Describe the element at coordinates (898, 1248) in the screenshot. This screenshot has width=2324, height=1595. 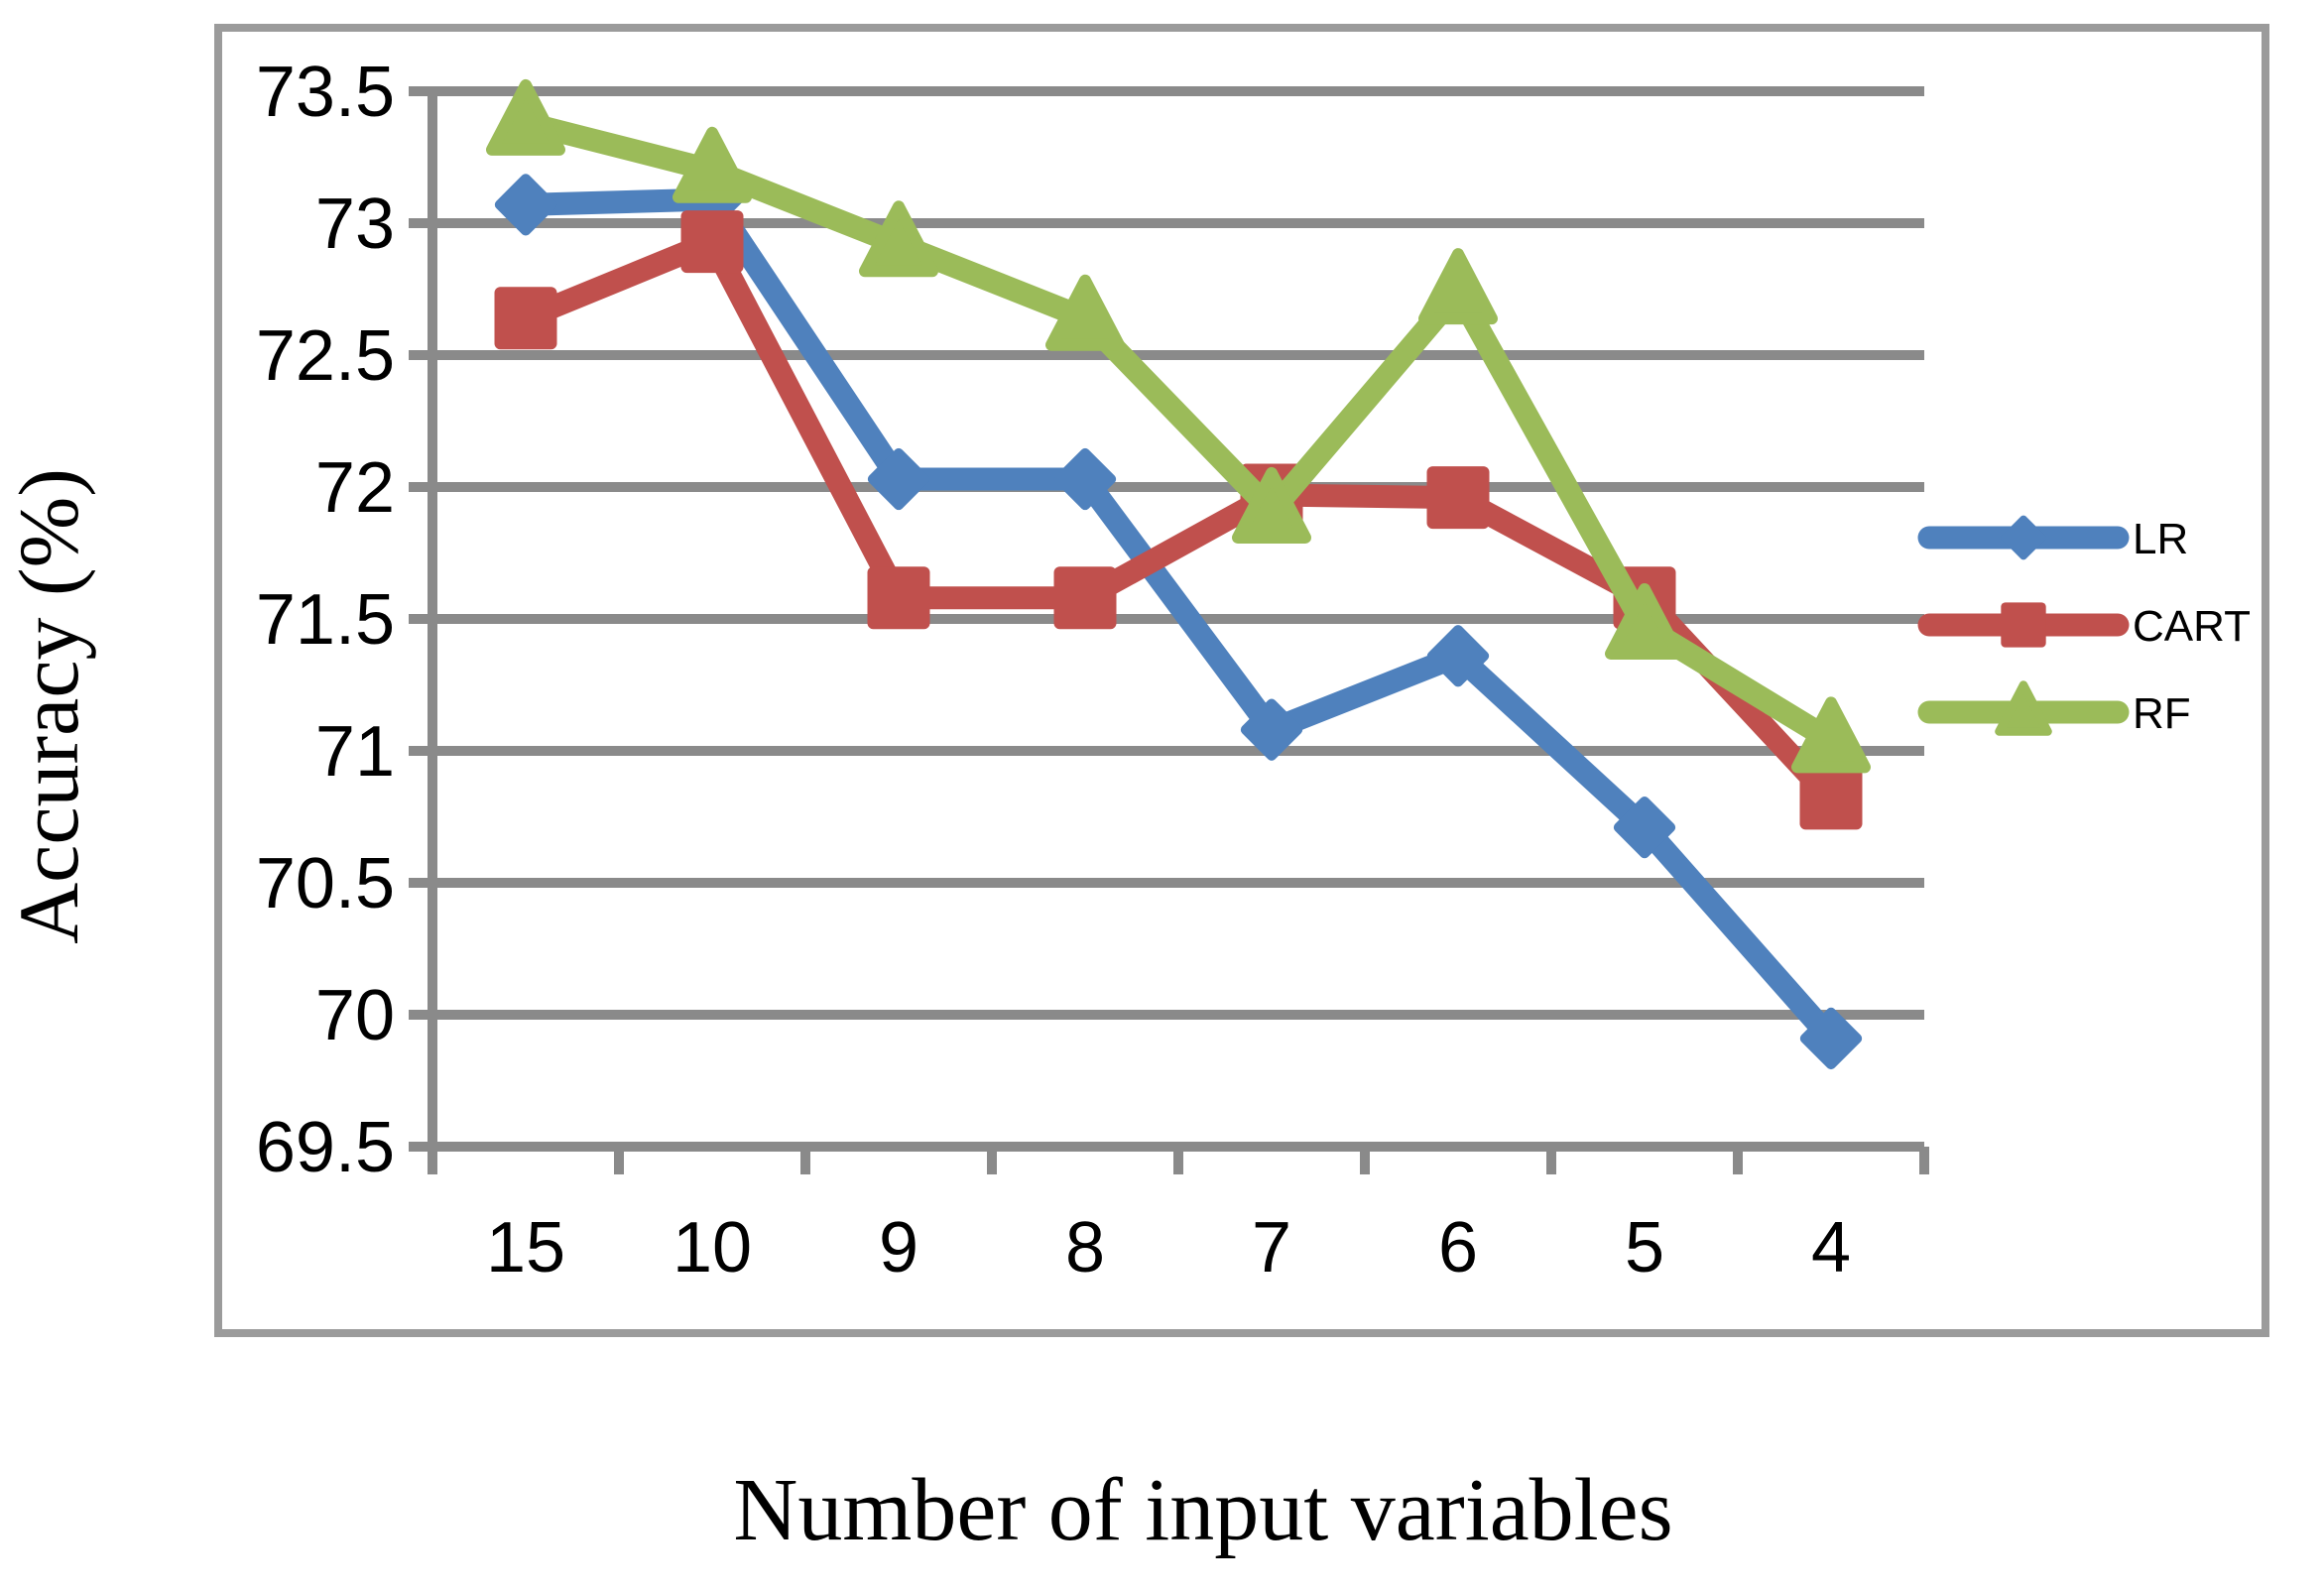
I see `x-tick-label: 9` at that location.